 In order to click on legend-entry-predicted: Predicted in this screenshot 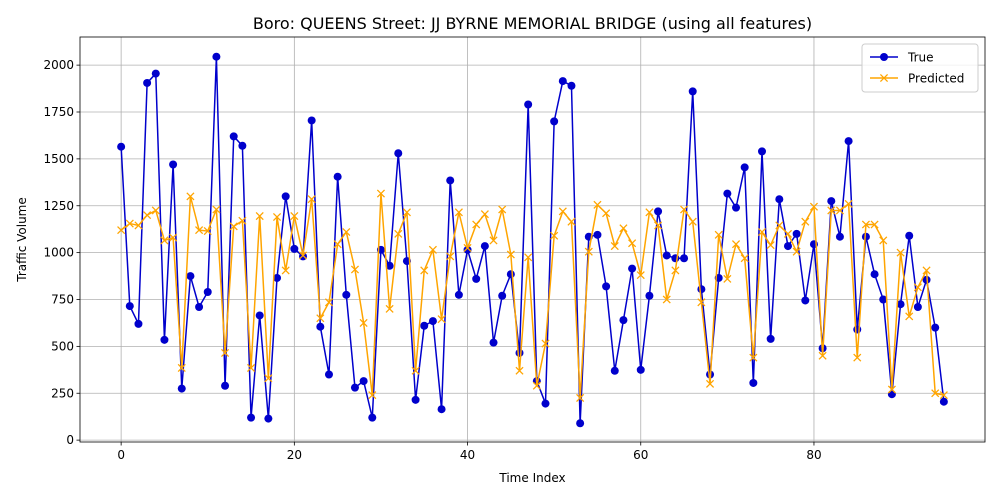, I will do `click(917, 79)`.